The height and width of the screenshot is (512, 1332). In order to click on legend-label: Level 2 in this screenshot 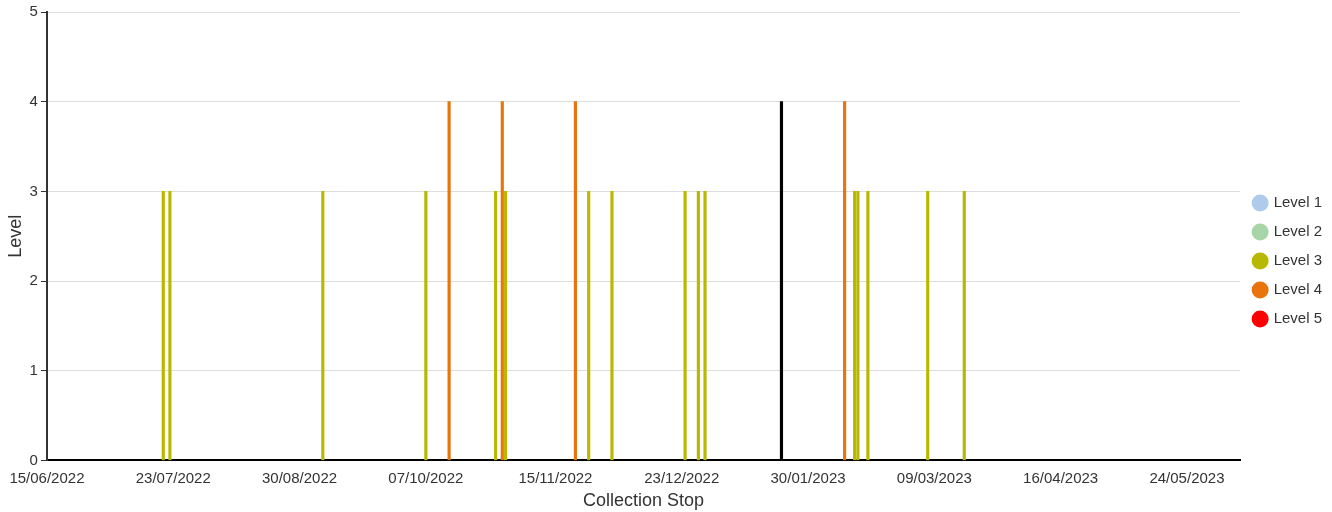, I will do `click(1298, 231)`.